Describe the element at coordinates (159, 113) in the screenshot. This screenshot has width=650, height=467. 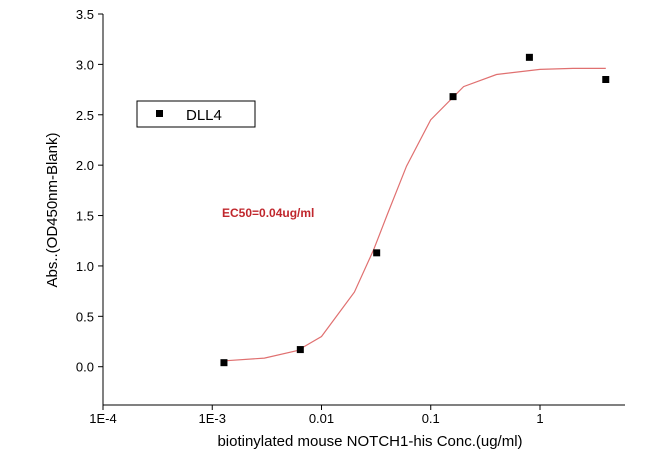
I see `legend-marker` at that location.